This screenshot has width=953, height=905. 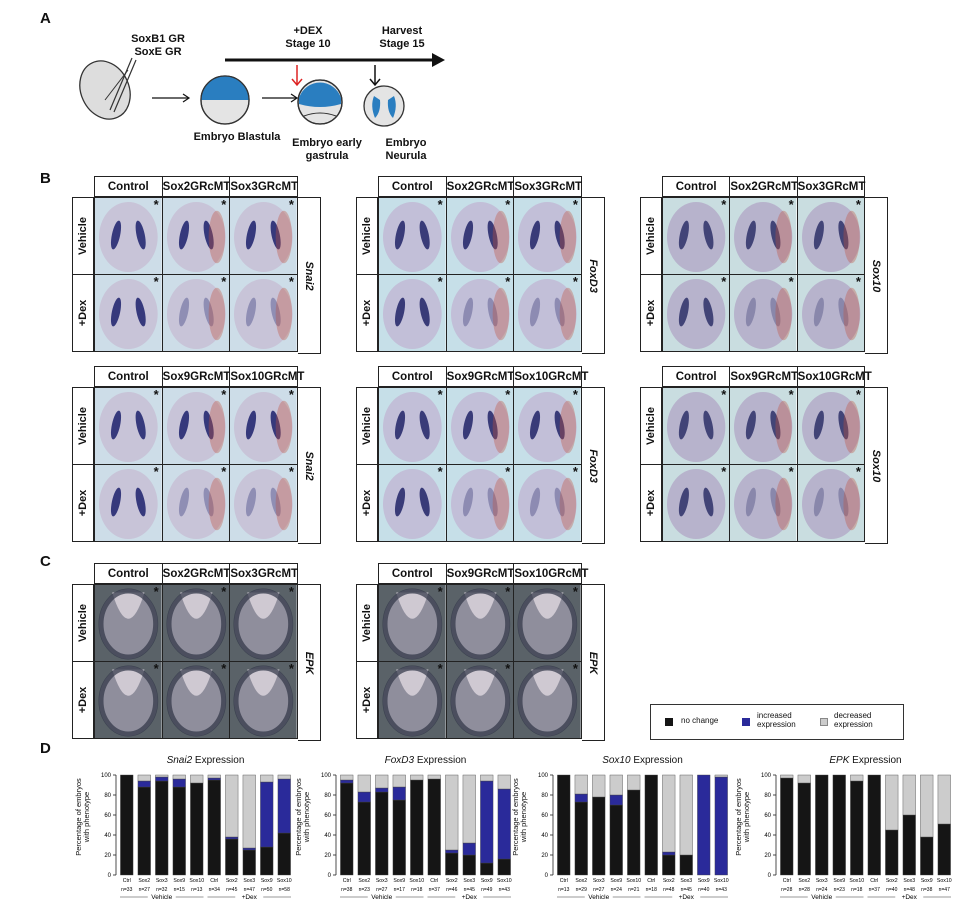 I want to click on column-header: Sox3GRcMT, so click(x=263, y=186).